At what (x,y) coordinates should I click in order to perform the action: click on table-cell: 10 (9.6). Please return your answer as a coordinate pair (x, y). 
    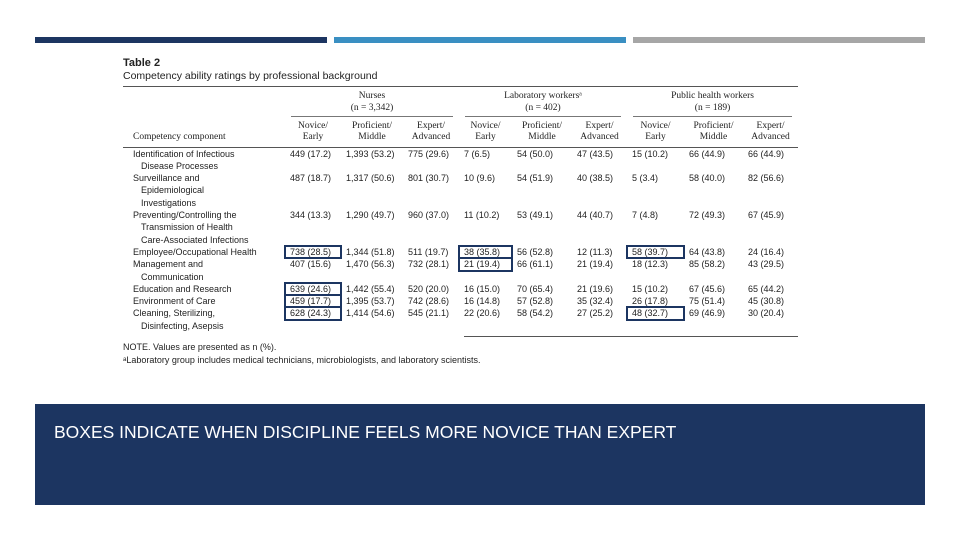
    Looking at the image, I should click on (480, 178).